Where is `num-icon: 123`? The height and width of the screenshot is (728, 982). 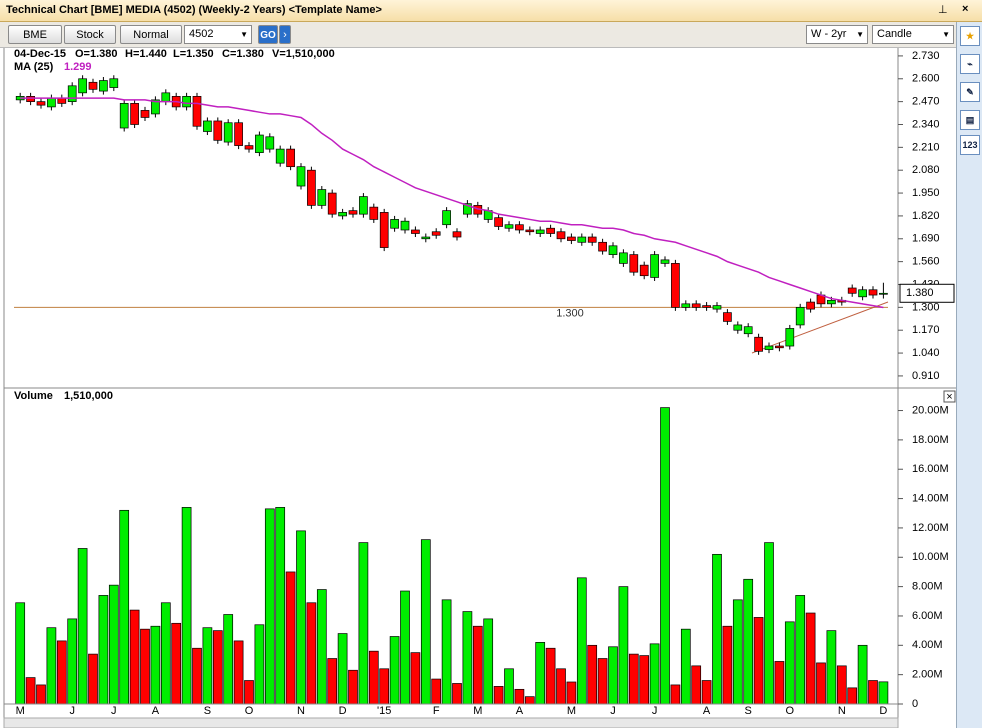 num-icon: 123 is located at coordinates (970, 145).